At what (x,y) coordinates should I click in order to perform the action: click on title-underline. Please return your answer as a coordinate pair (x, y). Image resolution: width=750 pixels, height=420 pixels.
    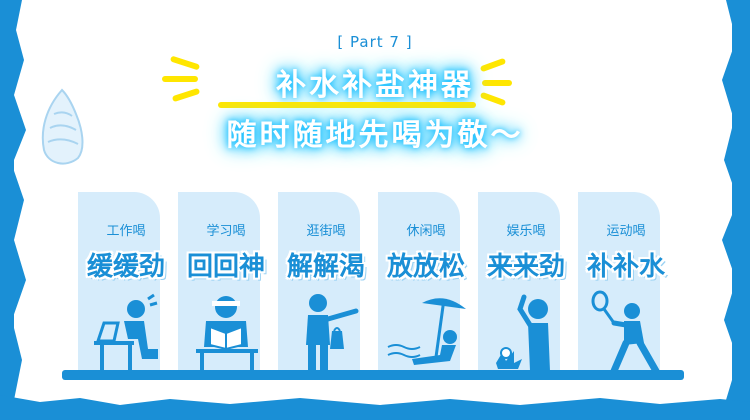
    Looking at the image, I should click on (347, 105).